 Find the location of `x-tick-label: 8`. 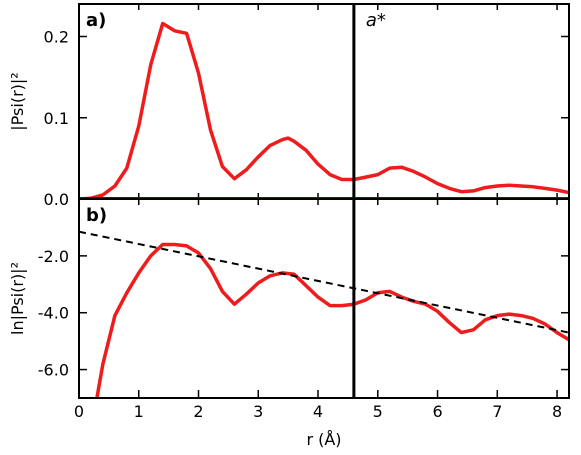

x-tick-label: 8 is located at coordinates (557, 411).